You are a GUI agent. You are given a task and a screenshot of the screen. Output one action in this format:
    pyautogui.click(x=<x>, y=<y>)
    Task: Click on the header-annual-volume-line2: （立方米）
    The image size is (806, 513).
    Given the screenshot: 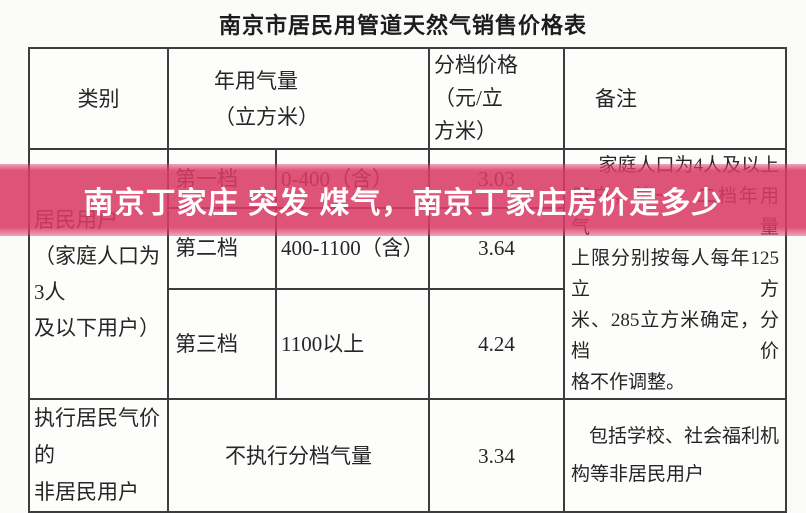 What is the action you would take?
    pyautogui.click(x=266, y=116)
    